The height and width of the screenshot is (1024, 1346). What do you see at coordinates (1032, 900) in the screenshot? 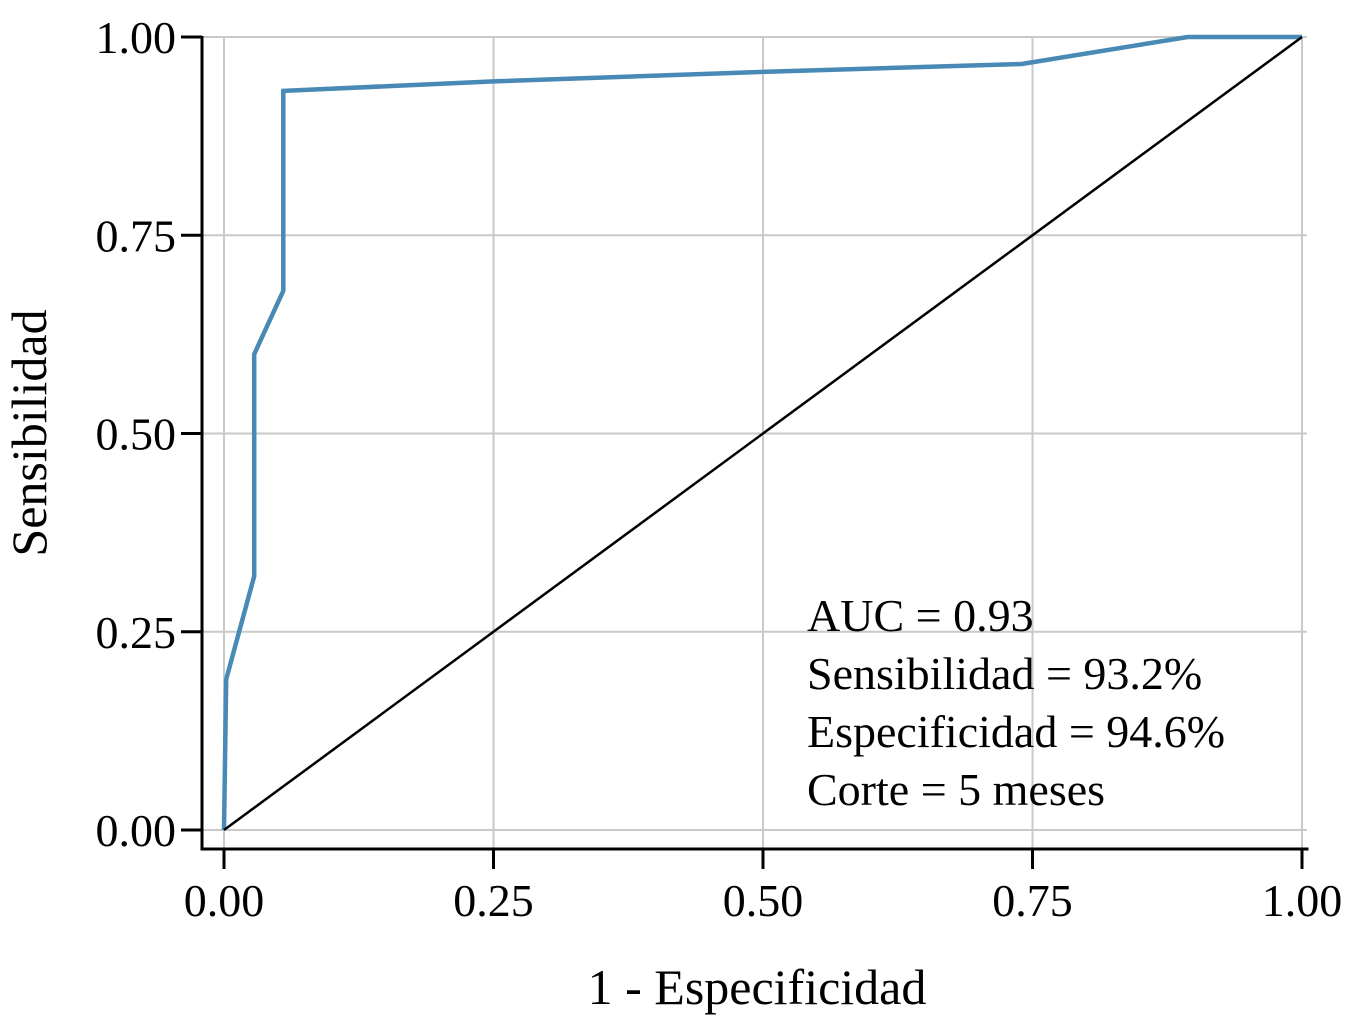
I see `x-tick-label-0.75: 0.75` at bounding box center [1032, 900].